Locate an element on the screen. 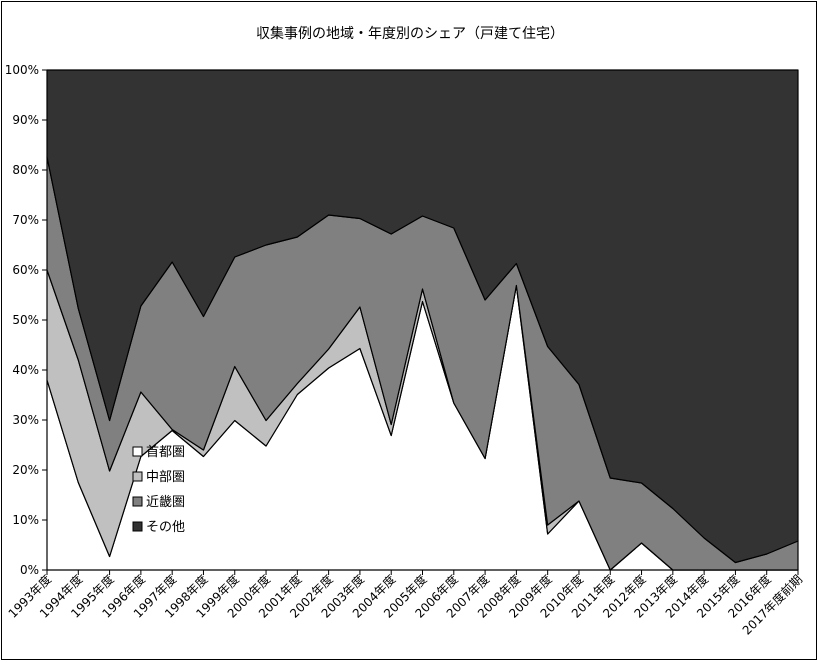 This screenshot has width=820, height=663. legend-item: 中部圏 is located at coordinates (158, 477).